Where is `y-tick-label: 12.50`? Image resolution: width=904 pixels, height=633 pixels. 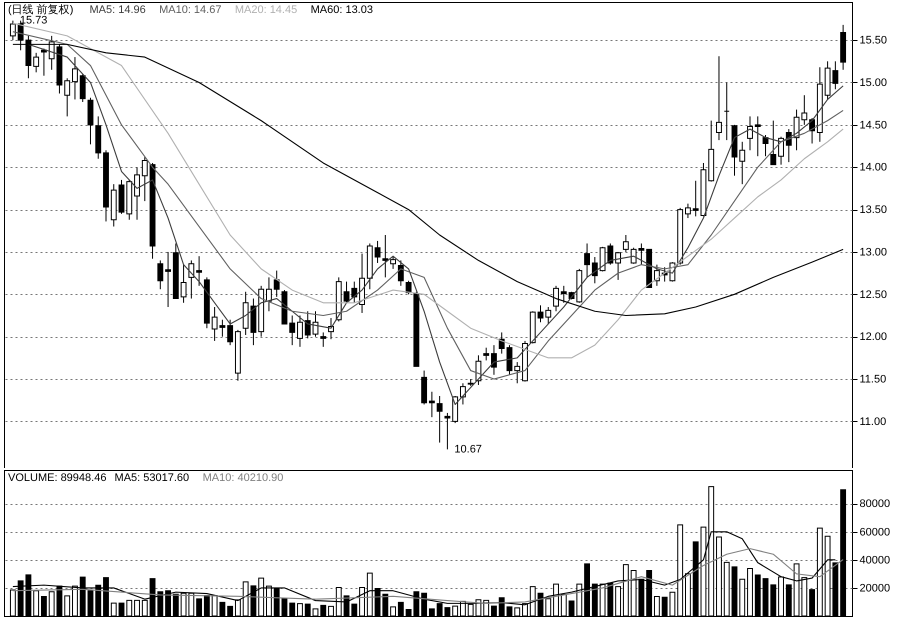 y-tick-label: 12.50 is located at coordinates (874, 294).